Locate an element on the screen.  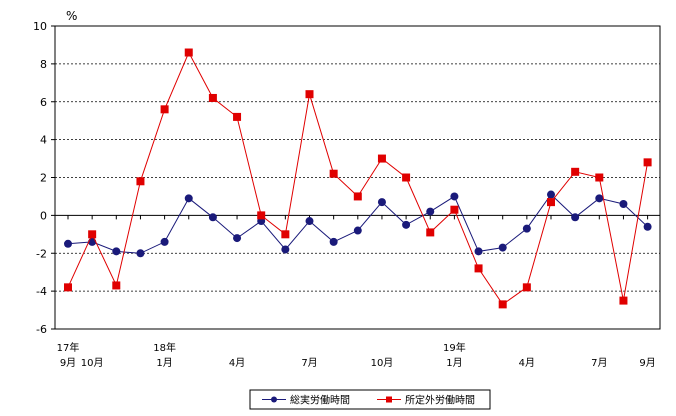
y-tick-label: 10 is located at coordinates (40, 26).